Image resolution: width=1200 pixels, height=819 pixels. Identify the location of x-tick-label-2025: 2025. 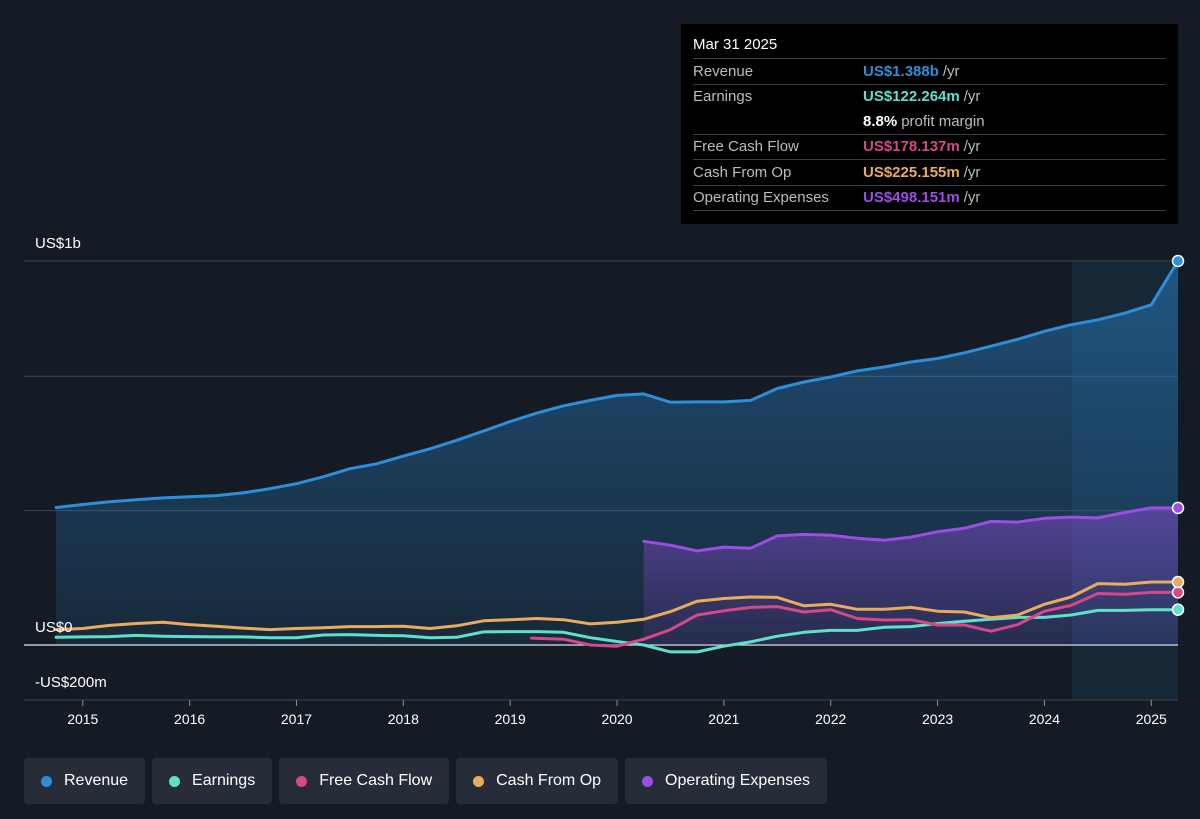
(1151, 719).